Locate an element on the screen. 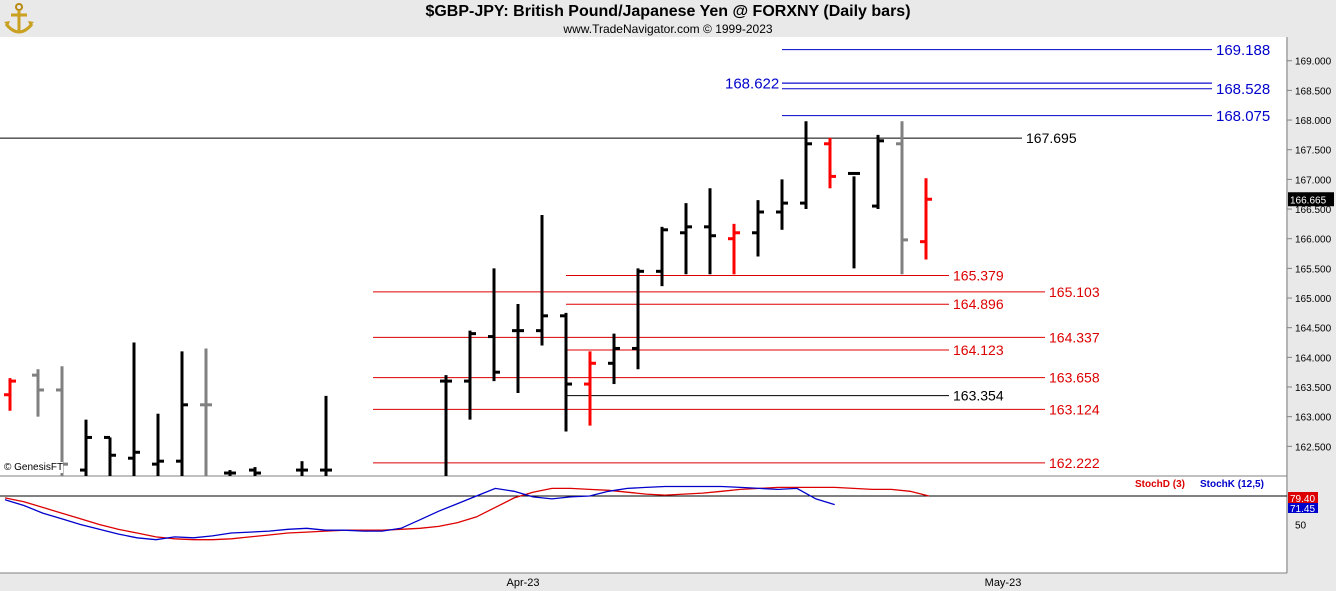 The image size is (1336, 591). level-label: 163.354 is located at coordinates (978, 396).